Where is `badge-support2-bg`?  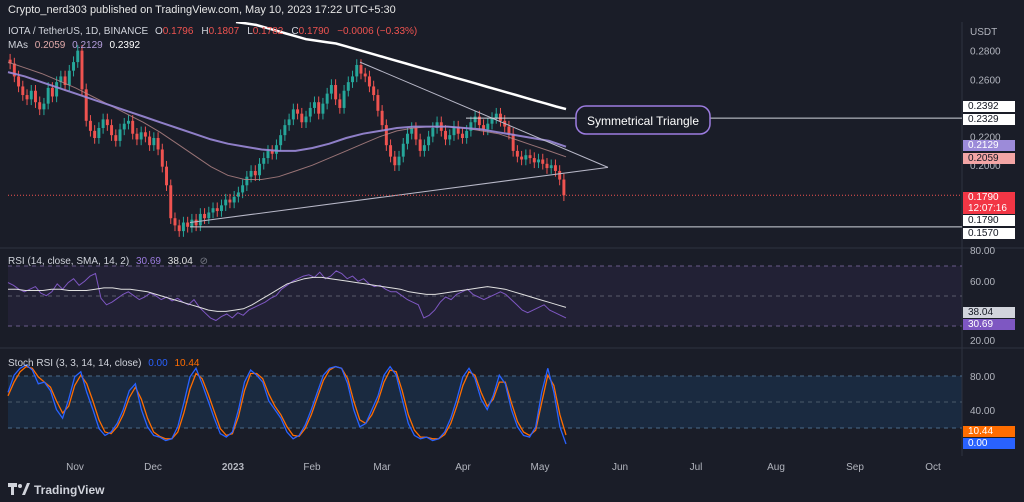
badge-support2-bg is located at coordinates (989, 233).